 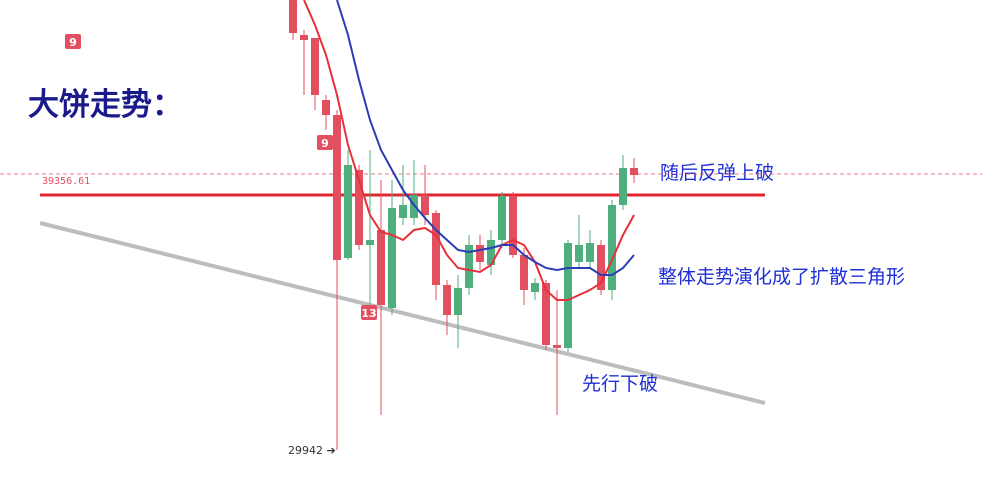 I want to click on count-marker: 13, so click(x=369, y=312).